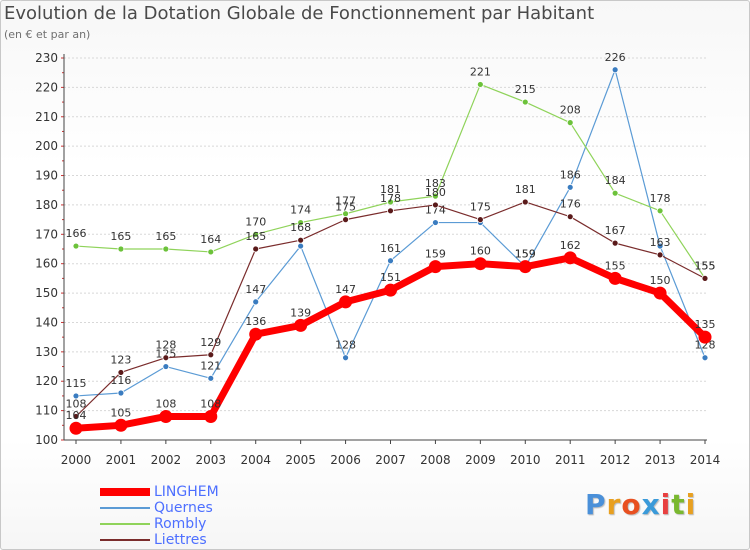  I want to click on y-tick-label: 120, so click(46, 381).